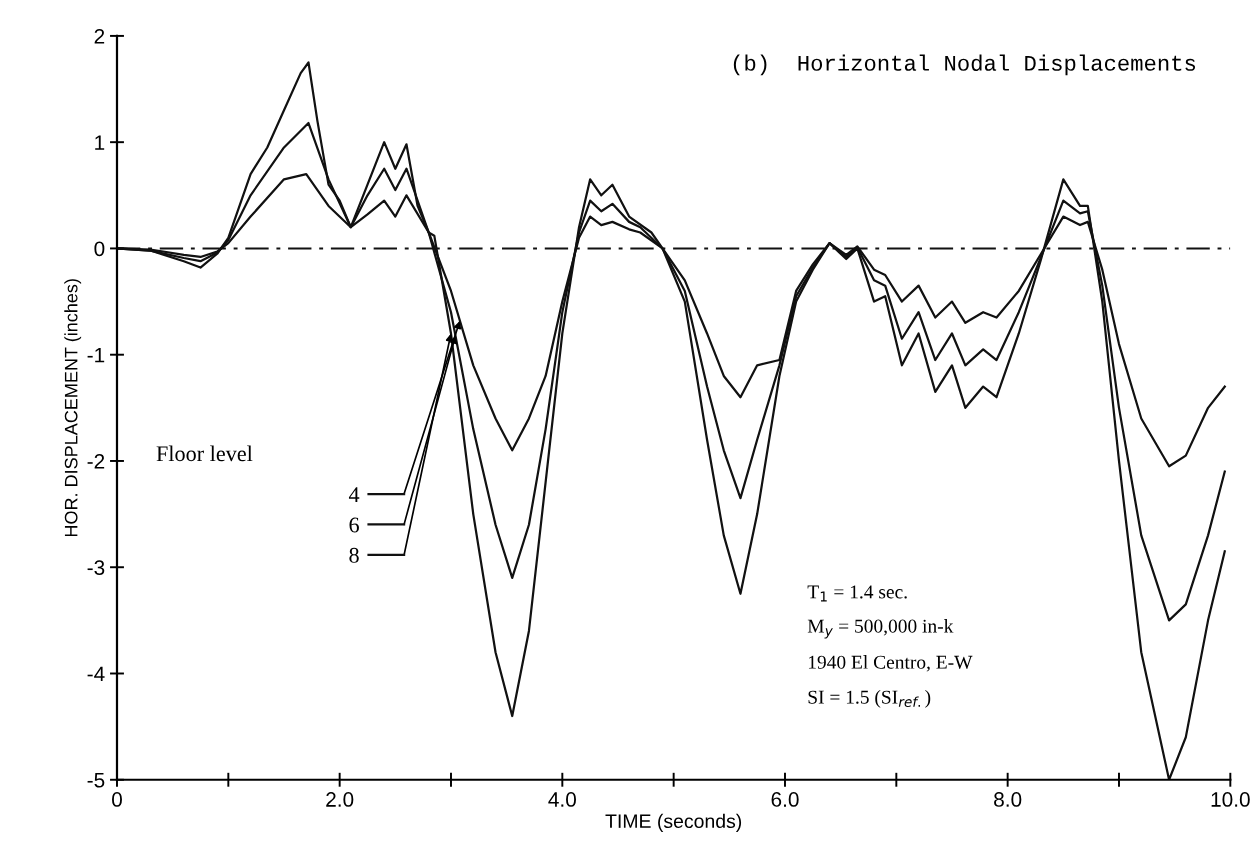  I want to click on annotation: 1940 El Centro, E-W, so click(890, 663).